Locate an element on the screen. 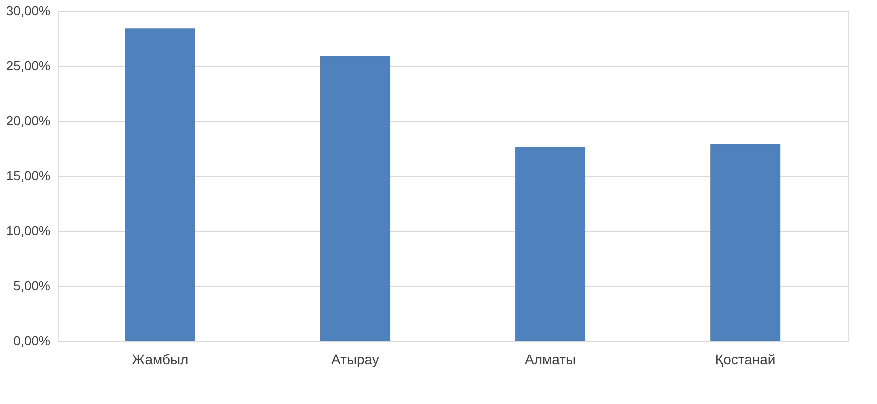 Image resolution: width=877 pixels, height=404 pixels. y-tick-label: 15,00% is located at coordinates (28, 176).